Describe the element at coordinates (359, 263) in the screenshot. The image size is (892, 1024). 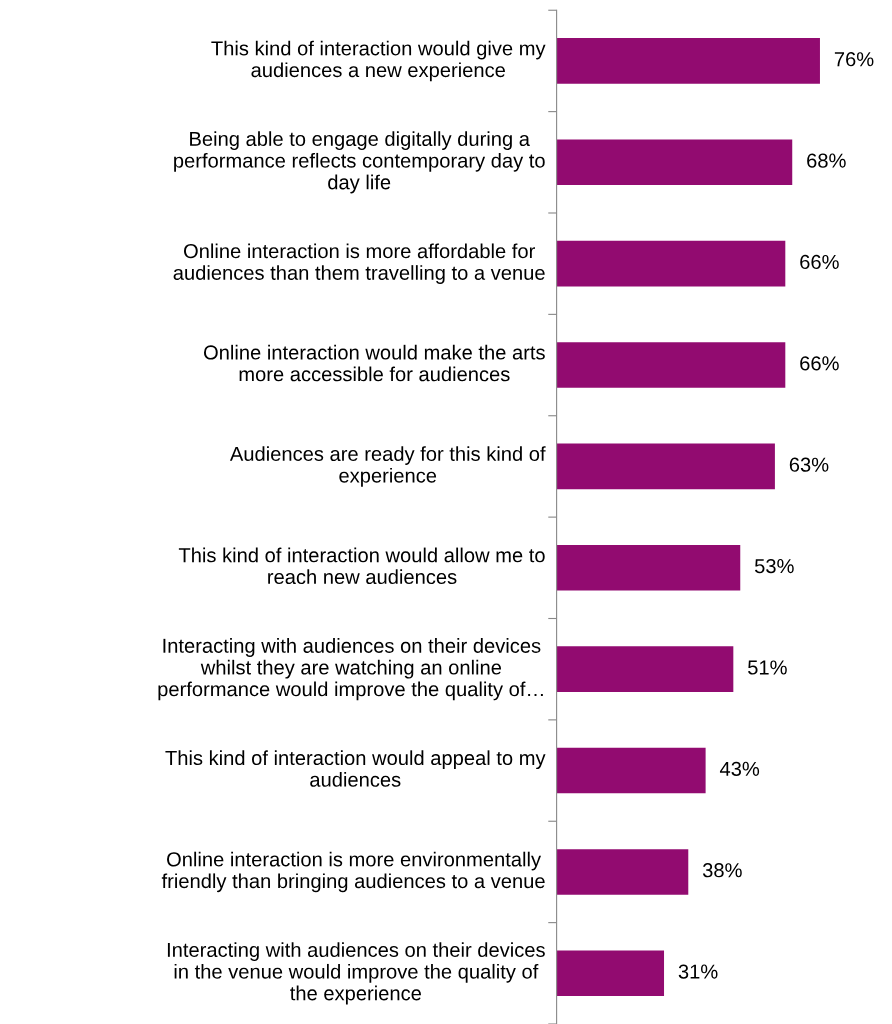
I see `y-tick-label: Online interaction is more affordable for audiences than them travelling to a venue` at that location.